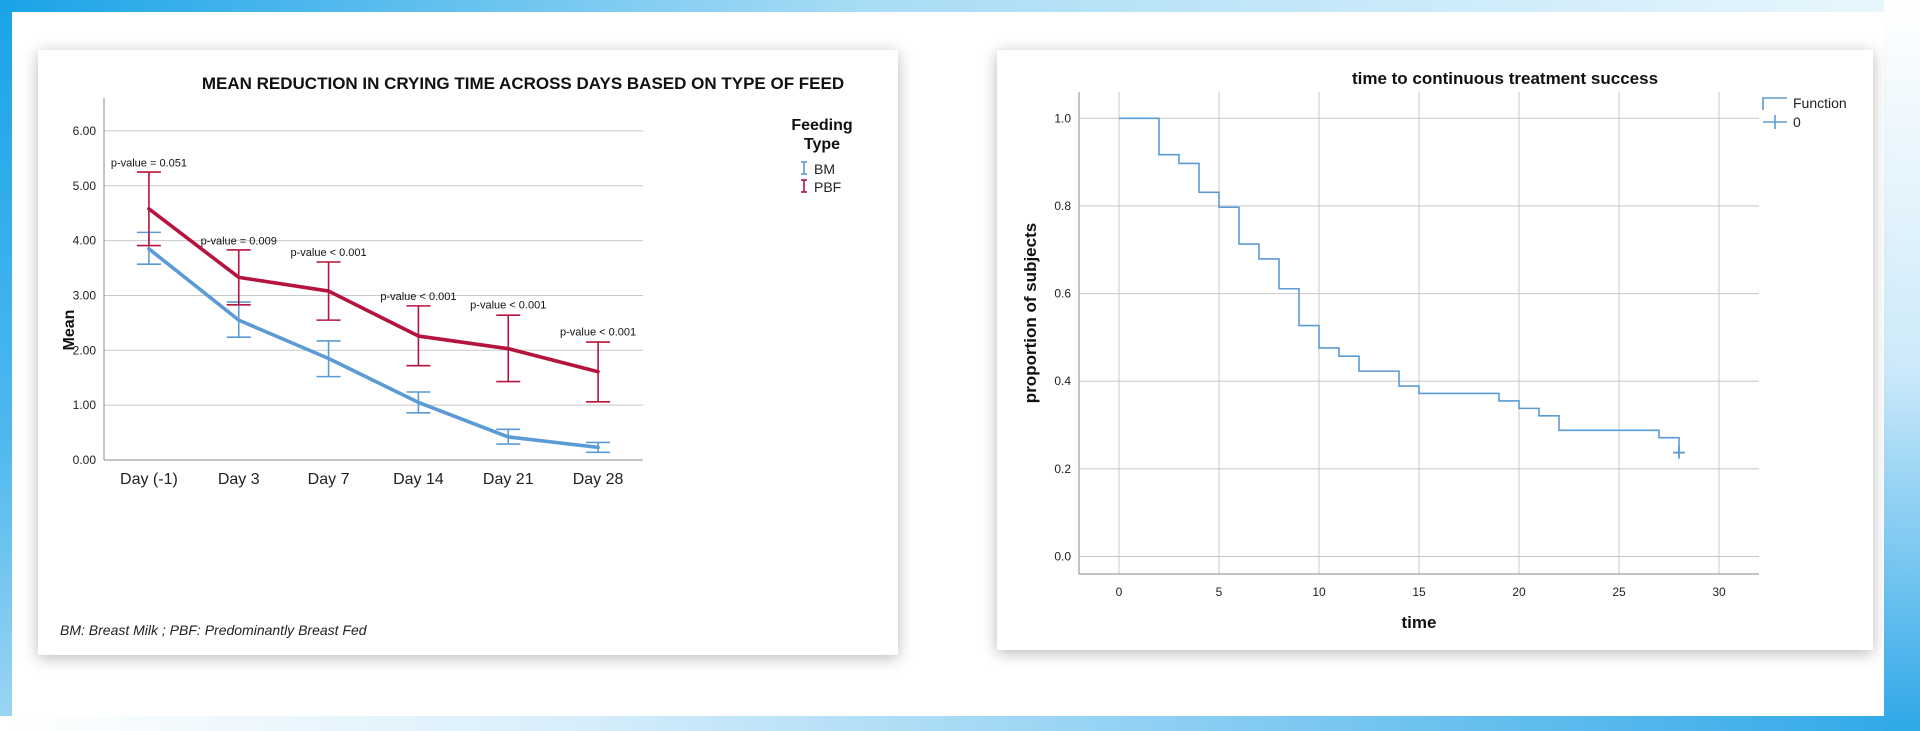 The width and height of the screenshot is (1920, 731). What do you see at coordinates (1419, 622) in the screenshot?
I see `chart2-xlabel: time` at bounding box center [1419, 622].